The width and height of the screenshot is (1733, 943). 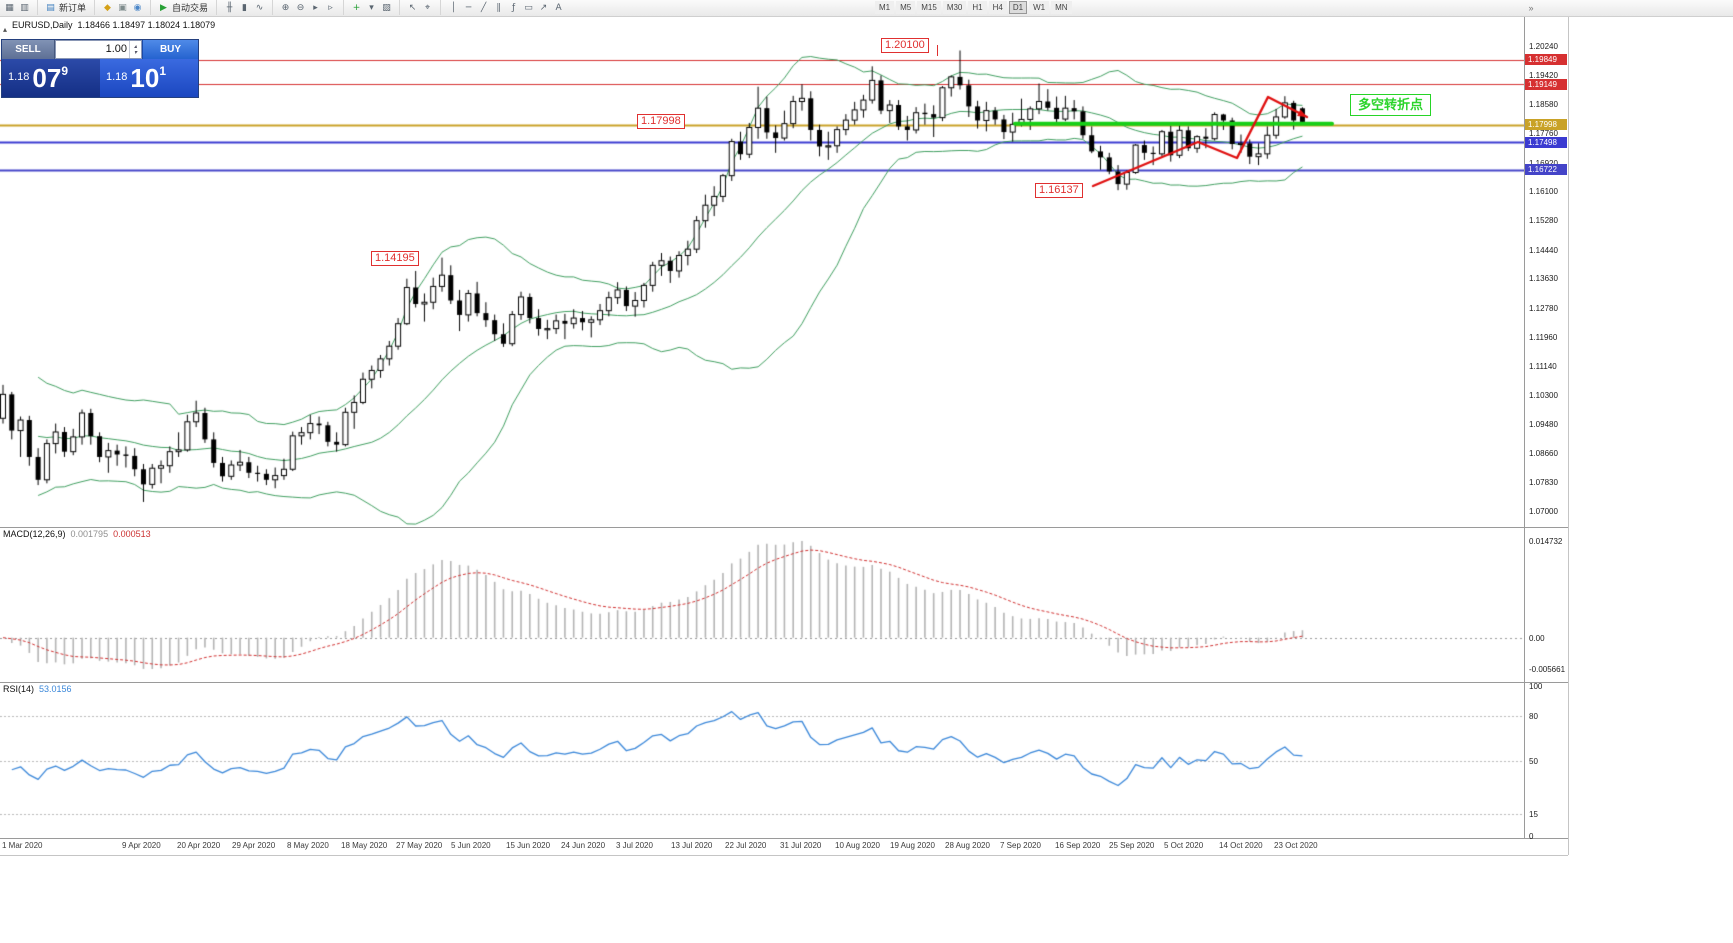 I want to click on symbol-period-label: EURUSD,Daily, so click(x=42, y=25).